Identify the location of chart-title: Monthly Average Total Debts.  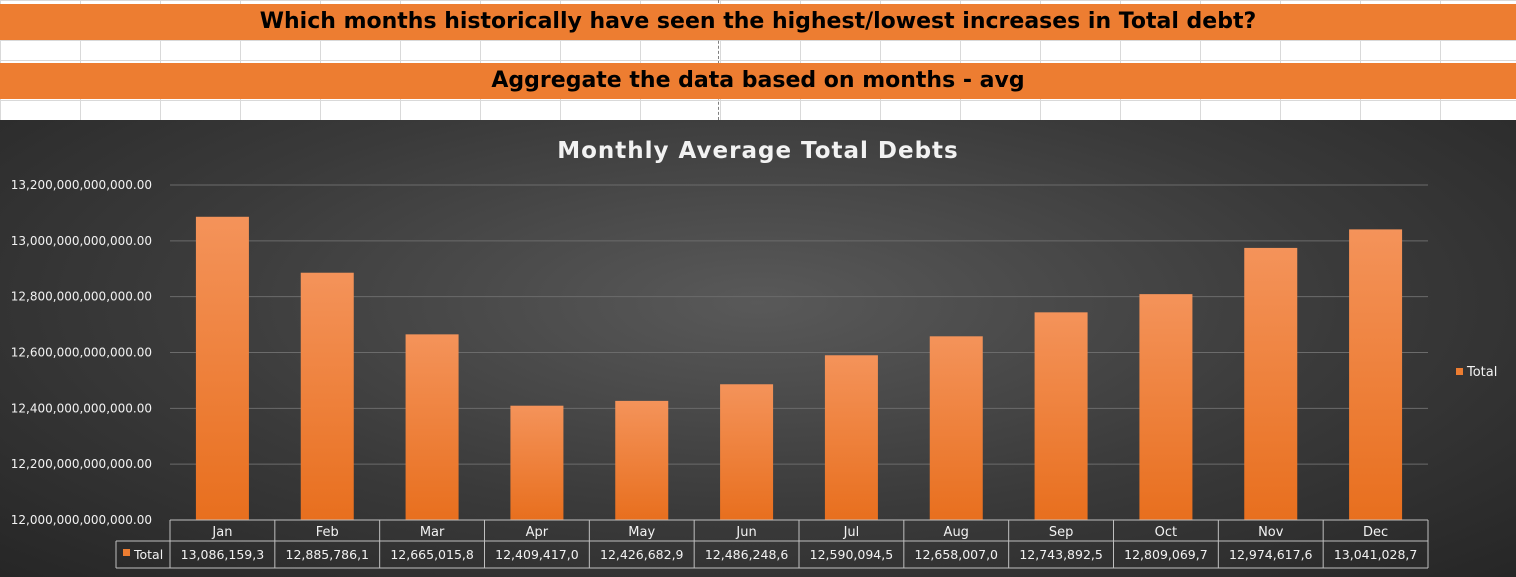
(758, 151).